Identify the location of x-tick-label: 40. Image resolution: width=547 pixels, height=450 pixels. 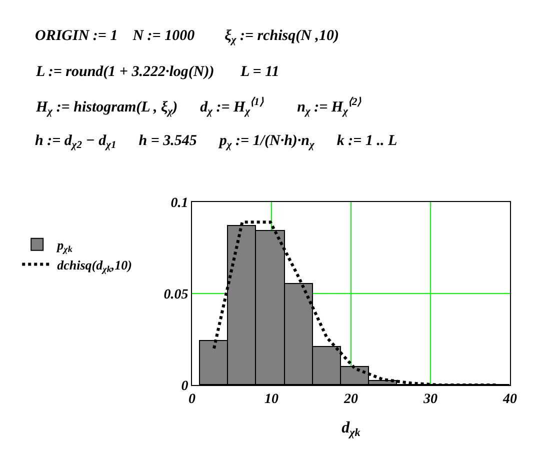
(509, 399).